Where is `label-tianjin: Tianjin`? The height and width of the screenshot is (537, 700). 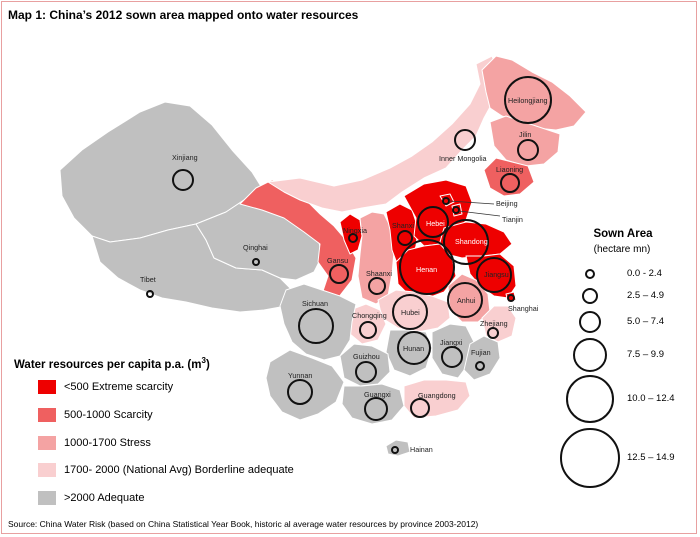 label-tianjin: Tianjin is located at coordinates (512, 219).